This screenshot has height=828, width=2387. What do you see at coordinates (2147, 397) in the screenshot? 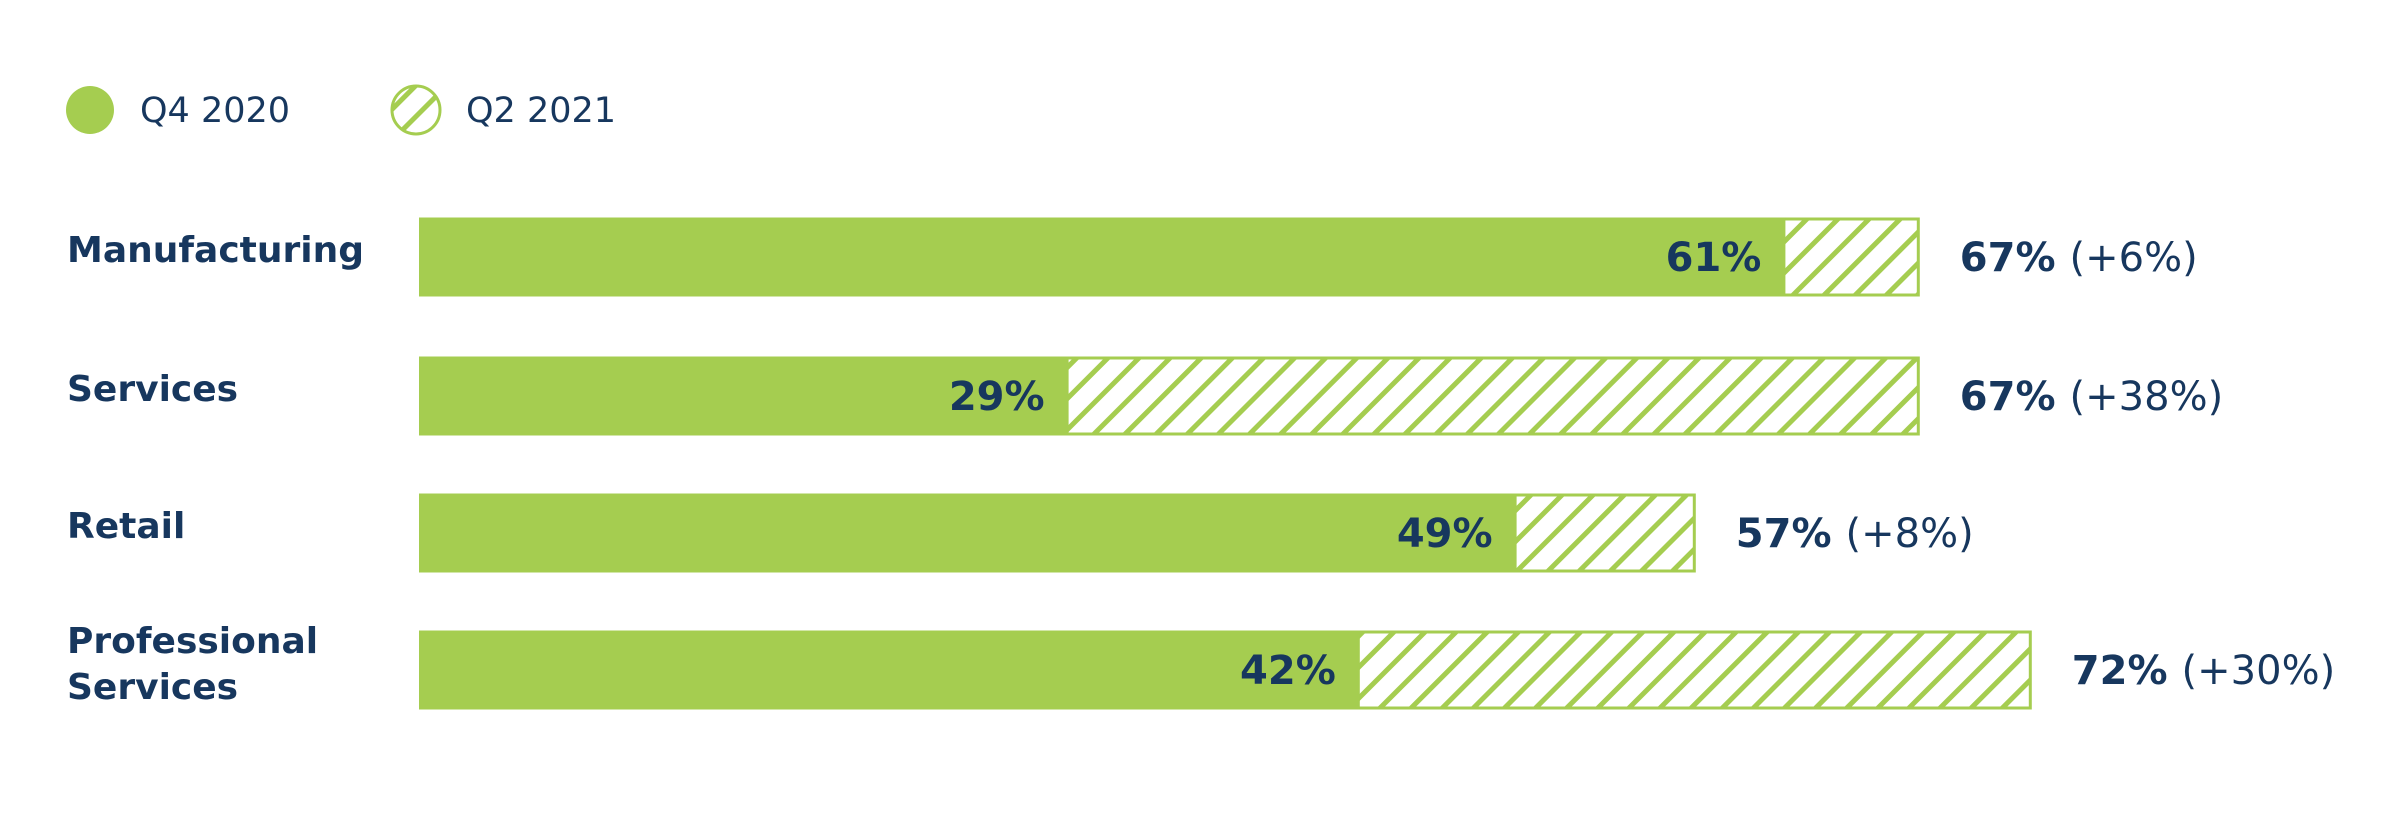
I see `change-label: (+38%)` at bounding box center [2147, 397].